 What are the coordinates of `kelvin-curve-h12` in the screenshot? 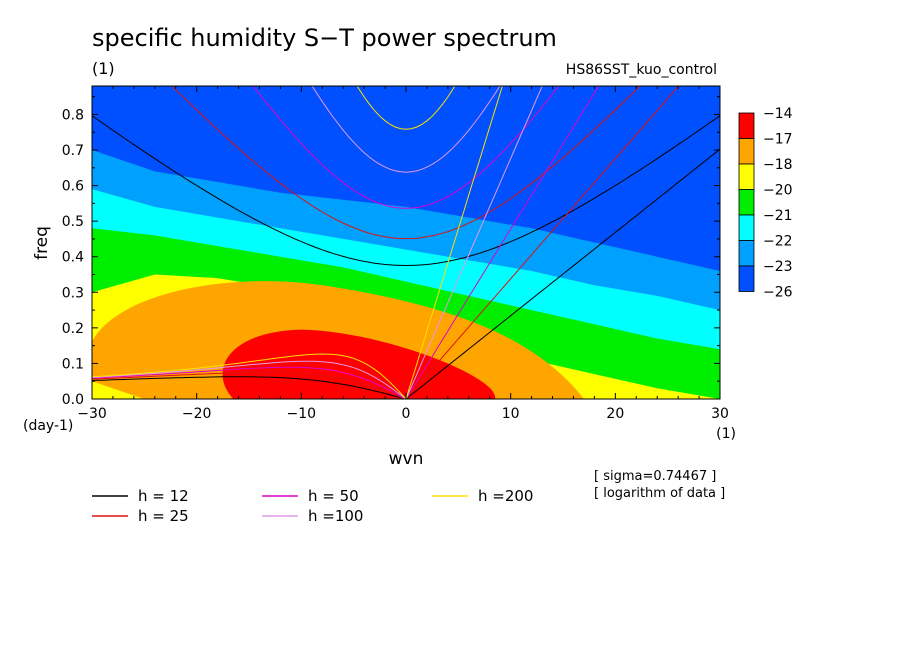 It's located at (562, 273).